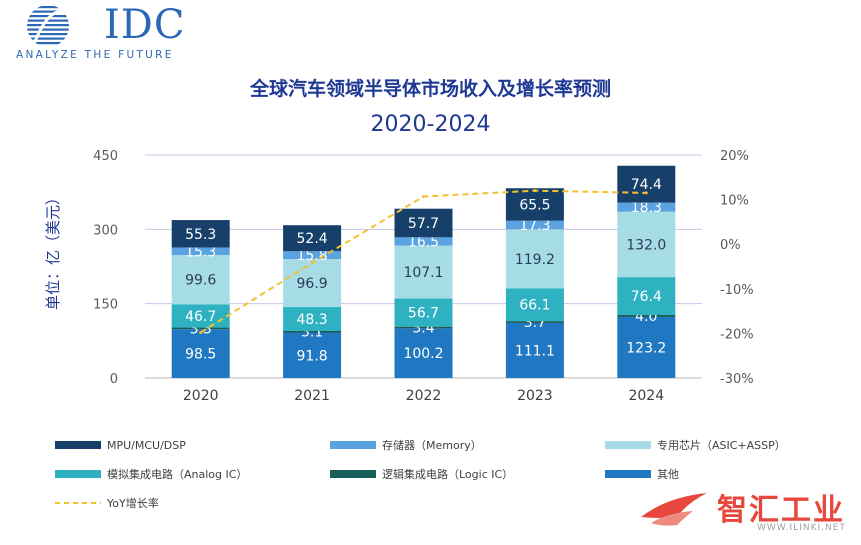 This screenshot has height=545, width=861. Describe the element at coordinates (737, 334) in the screenshot. I see `y2-tick-label: -20%` at that location.